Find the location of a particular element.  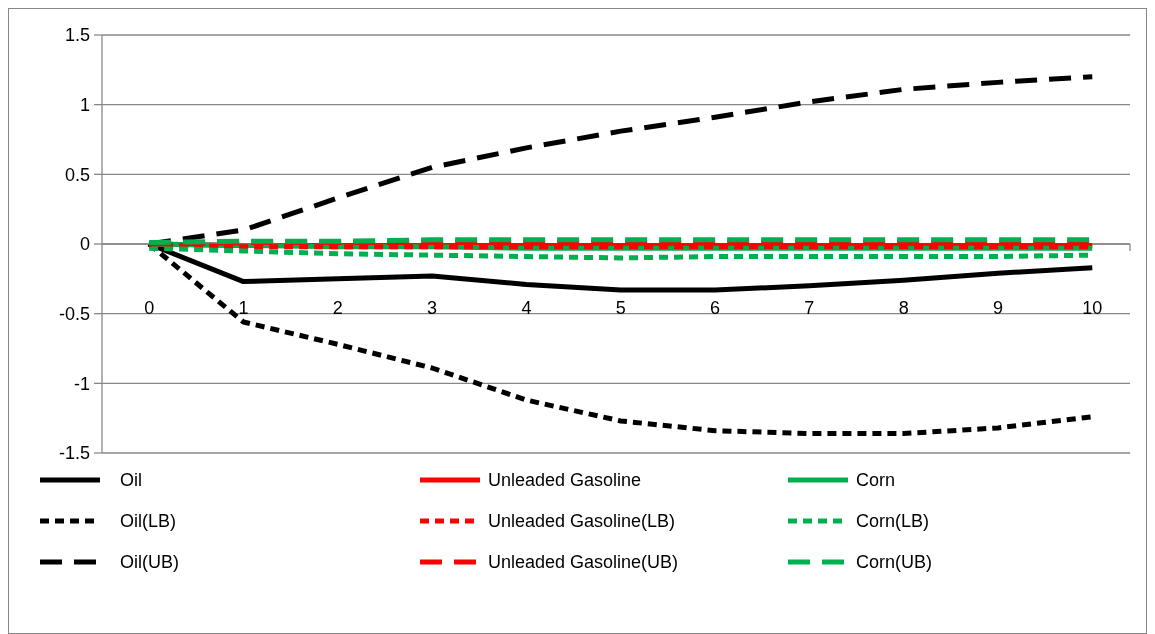

legend-label: Corn(UB) is located at coordinates (894, 562).